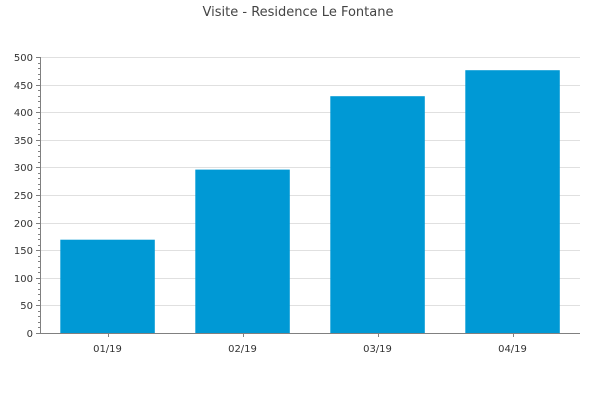 This screenshot has width=600, height=400. I want to click on y-tick-label: 400, so click(23, 113).